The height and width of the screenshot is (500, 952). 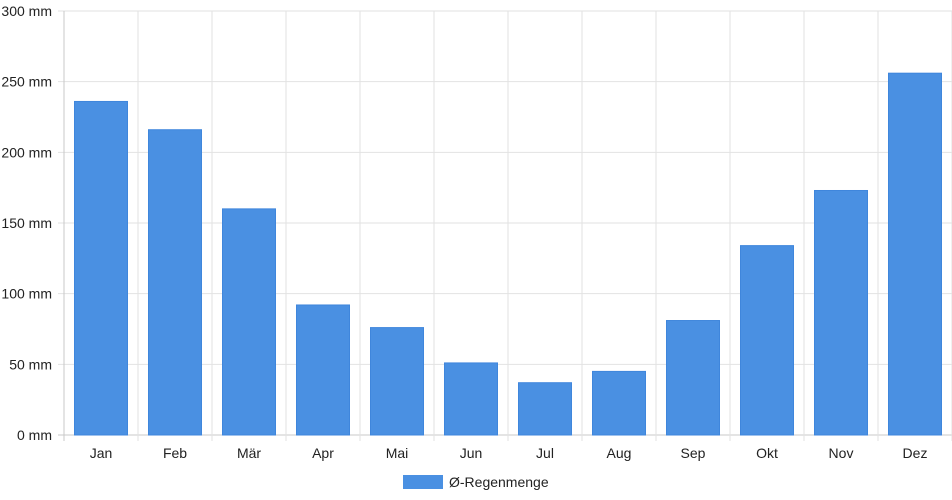 I want to click on bar-feb, so click(x=175, y=282).